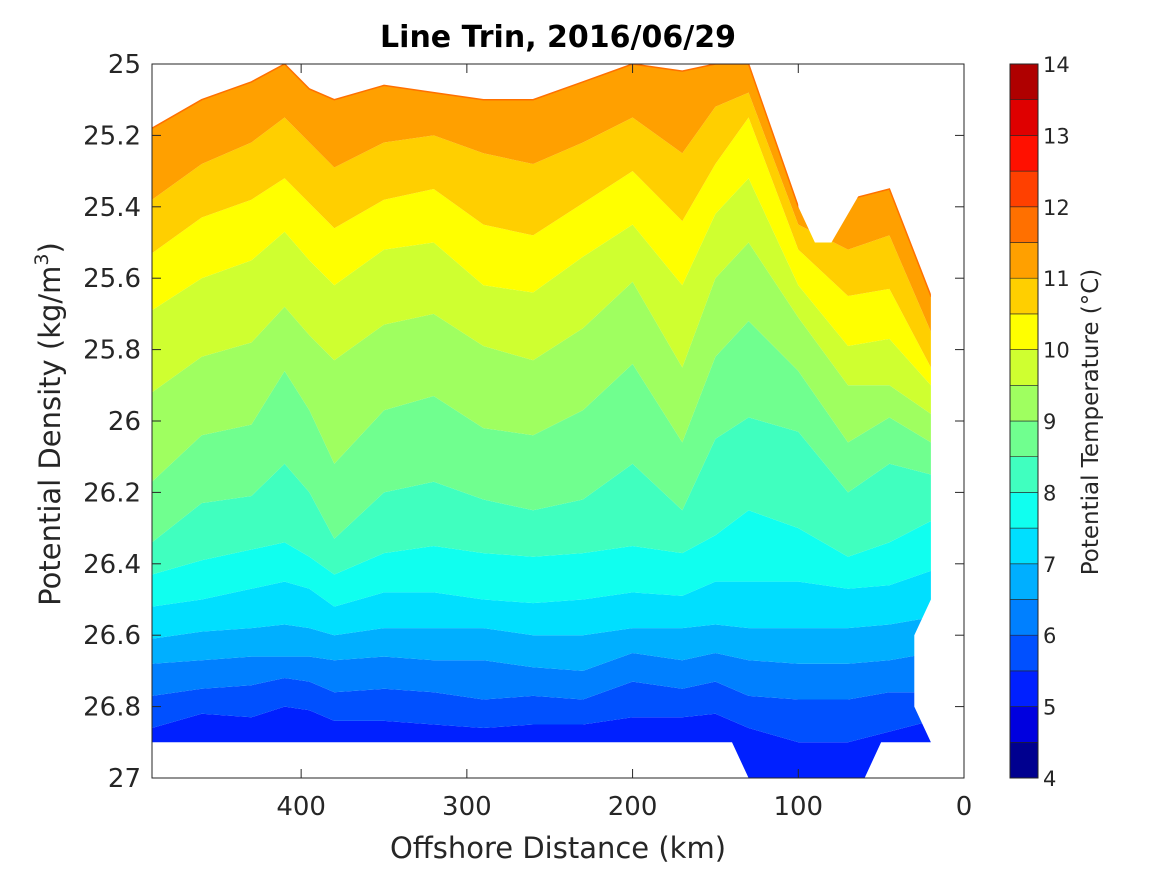 The width and height of the screenshot is (1167, 875). What do you see at coordinates (633, 807) in the screenshot?
I see `x-tick-label: 200` at bounding box center [633, 807].